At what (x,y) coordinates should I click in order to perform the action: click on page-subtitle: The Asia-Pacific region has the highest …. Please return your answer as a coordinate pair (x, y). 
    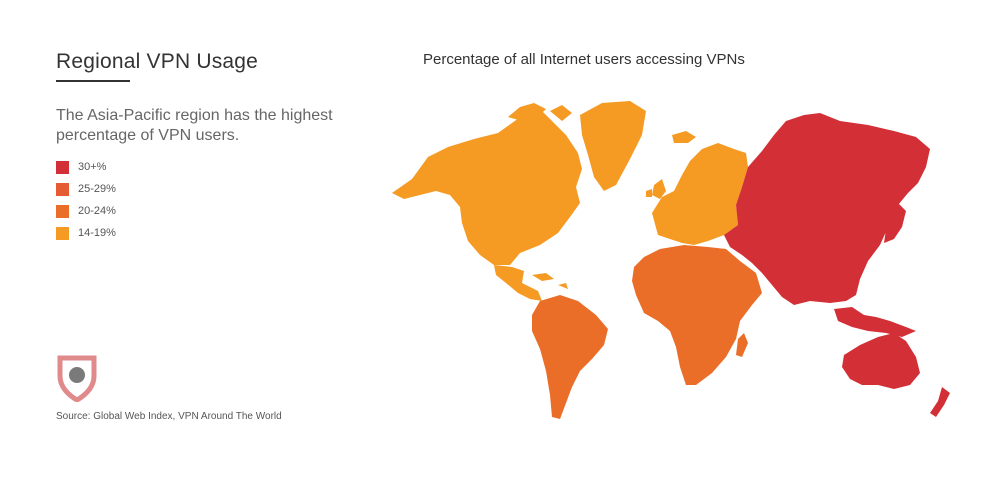
    Looking at the image, I should click on (194, 125).